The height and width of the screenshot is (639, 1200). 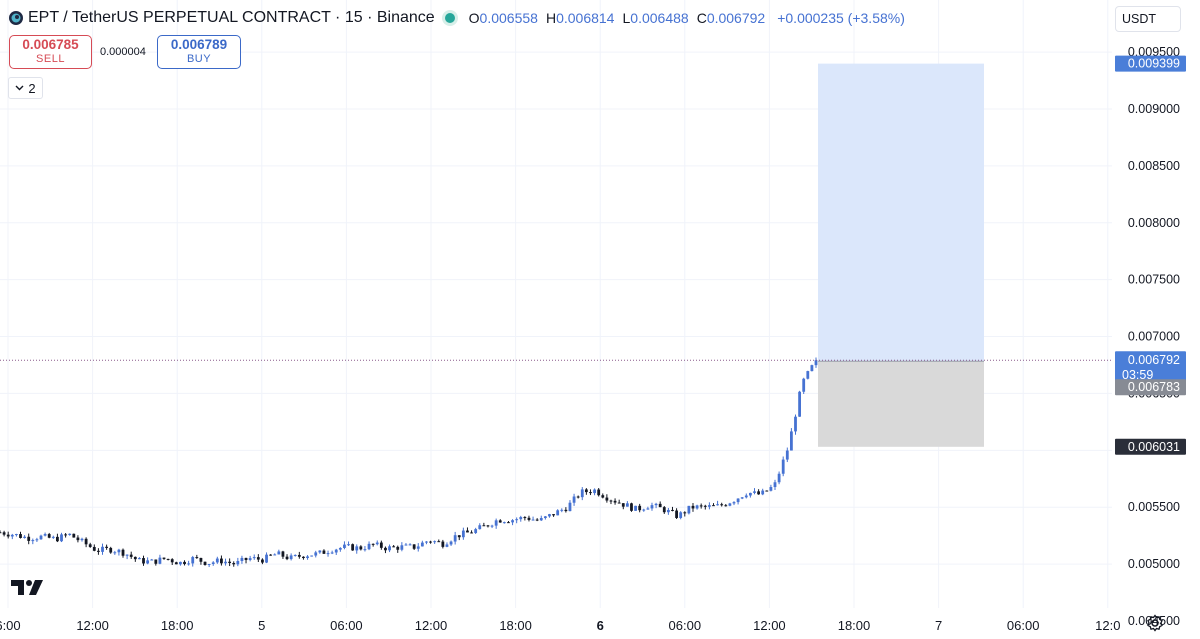 I want to click on position-zones, so click(x=901, y=255).